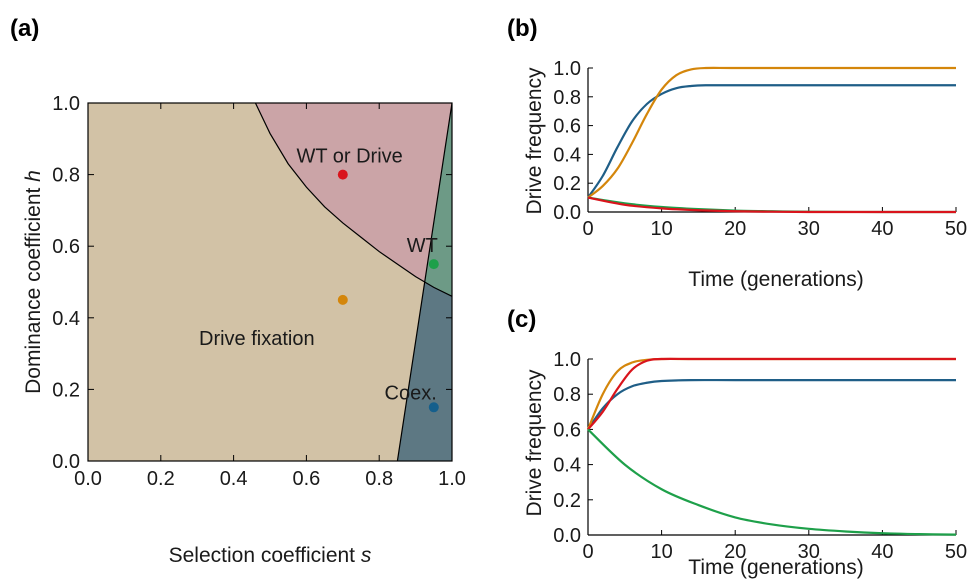 The image size is (969, 583). Describe the element at coordinates (882, 552) in the screenshot. I see `panel-c-x-tick-label: 40` at that location.